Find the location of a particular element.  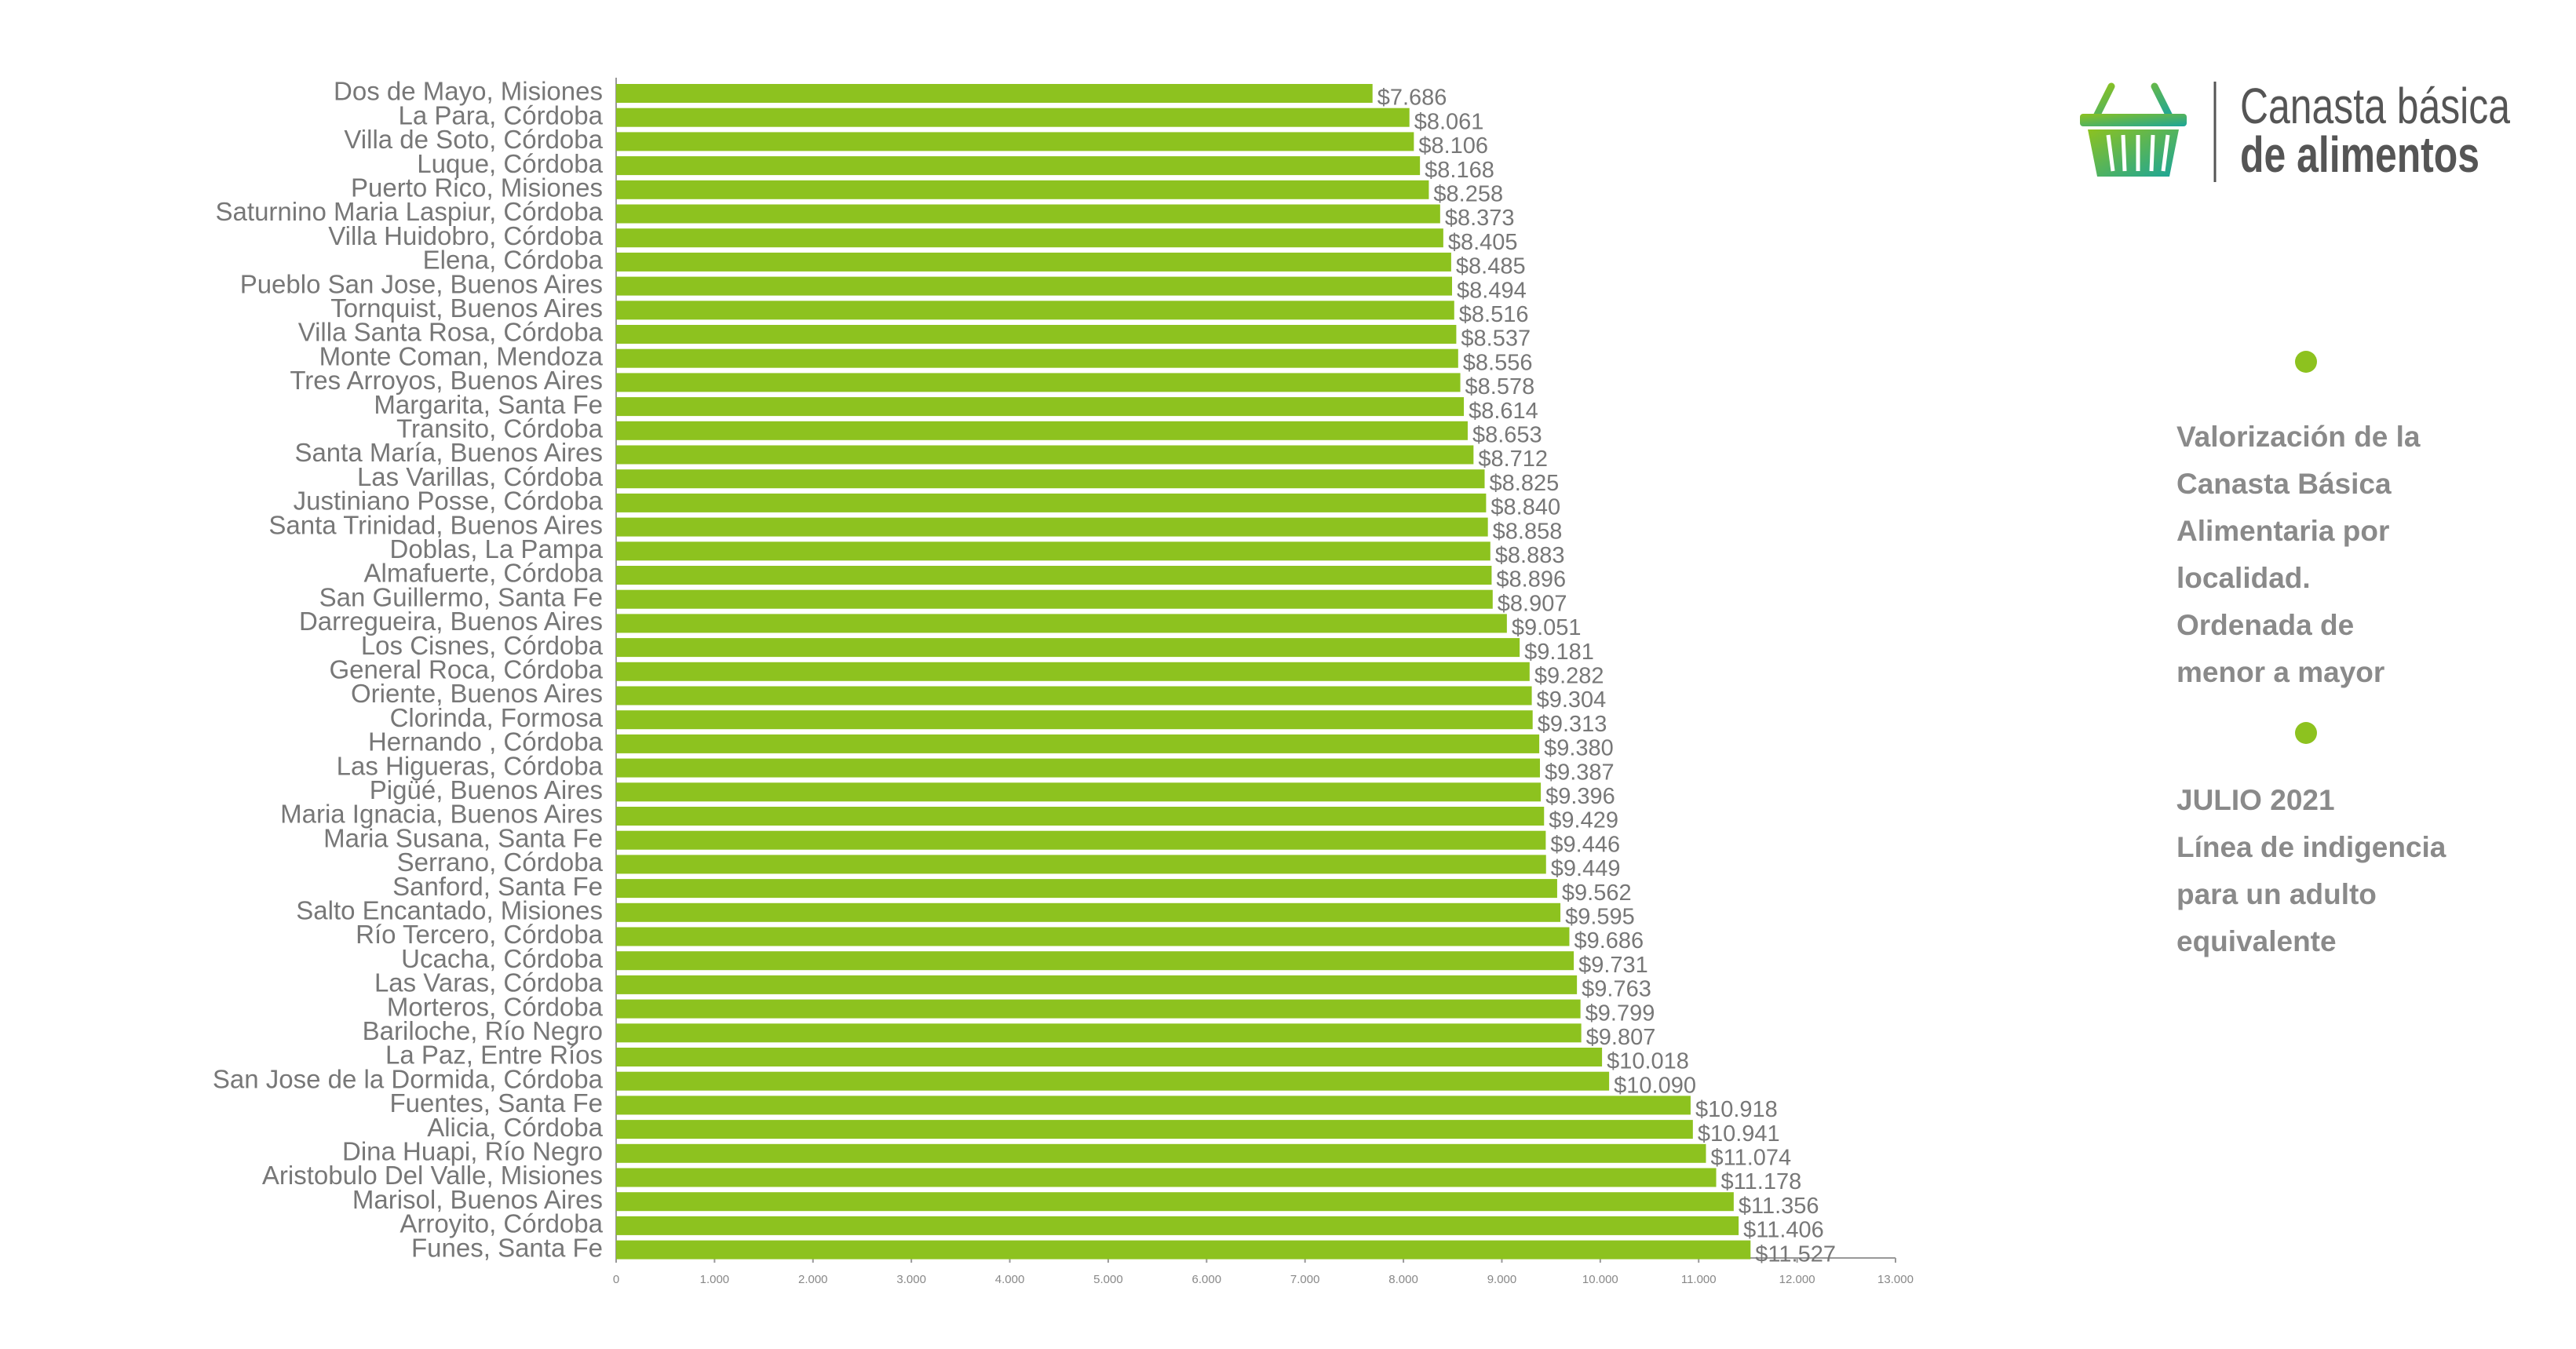

value-label: $9.686 is located at coordinates (1609, 940).